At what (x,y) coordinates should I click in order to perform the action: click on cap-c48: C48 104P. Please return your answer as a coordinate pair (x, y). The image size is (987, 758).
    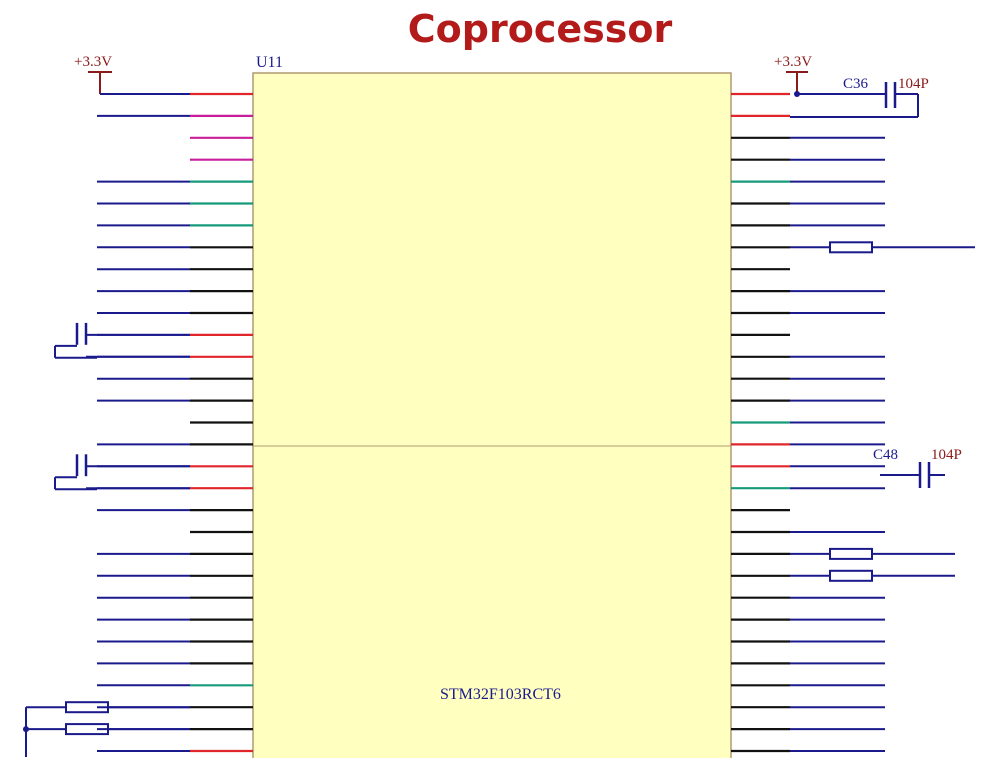
    Looking at the image, I should click on (917, 467).